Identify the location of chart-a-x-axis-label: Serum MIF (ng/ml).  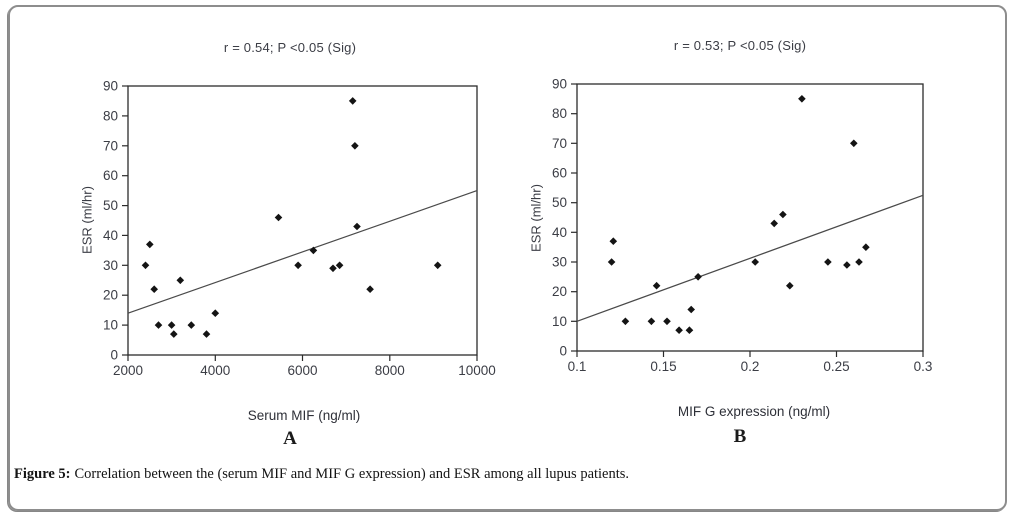
(304, 415).